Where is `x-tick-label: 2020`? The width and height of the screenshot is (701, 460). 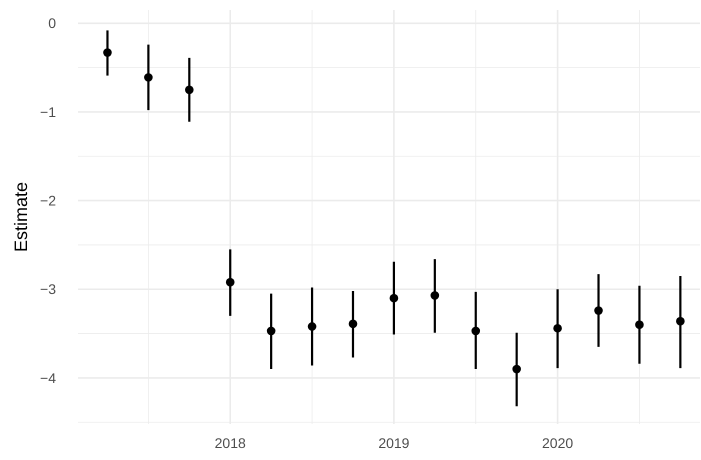 x-tick-label: 2020 is located at coordinates (558, 442).